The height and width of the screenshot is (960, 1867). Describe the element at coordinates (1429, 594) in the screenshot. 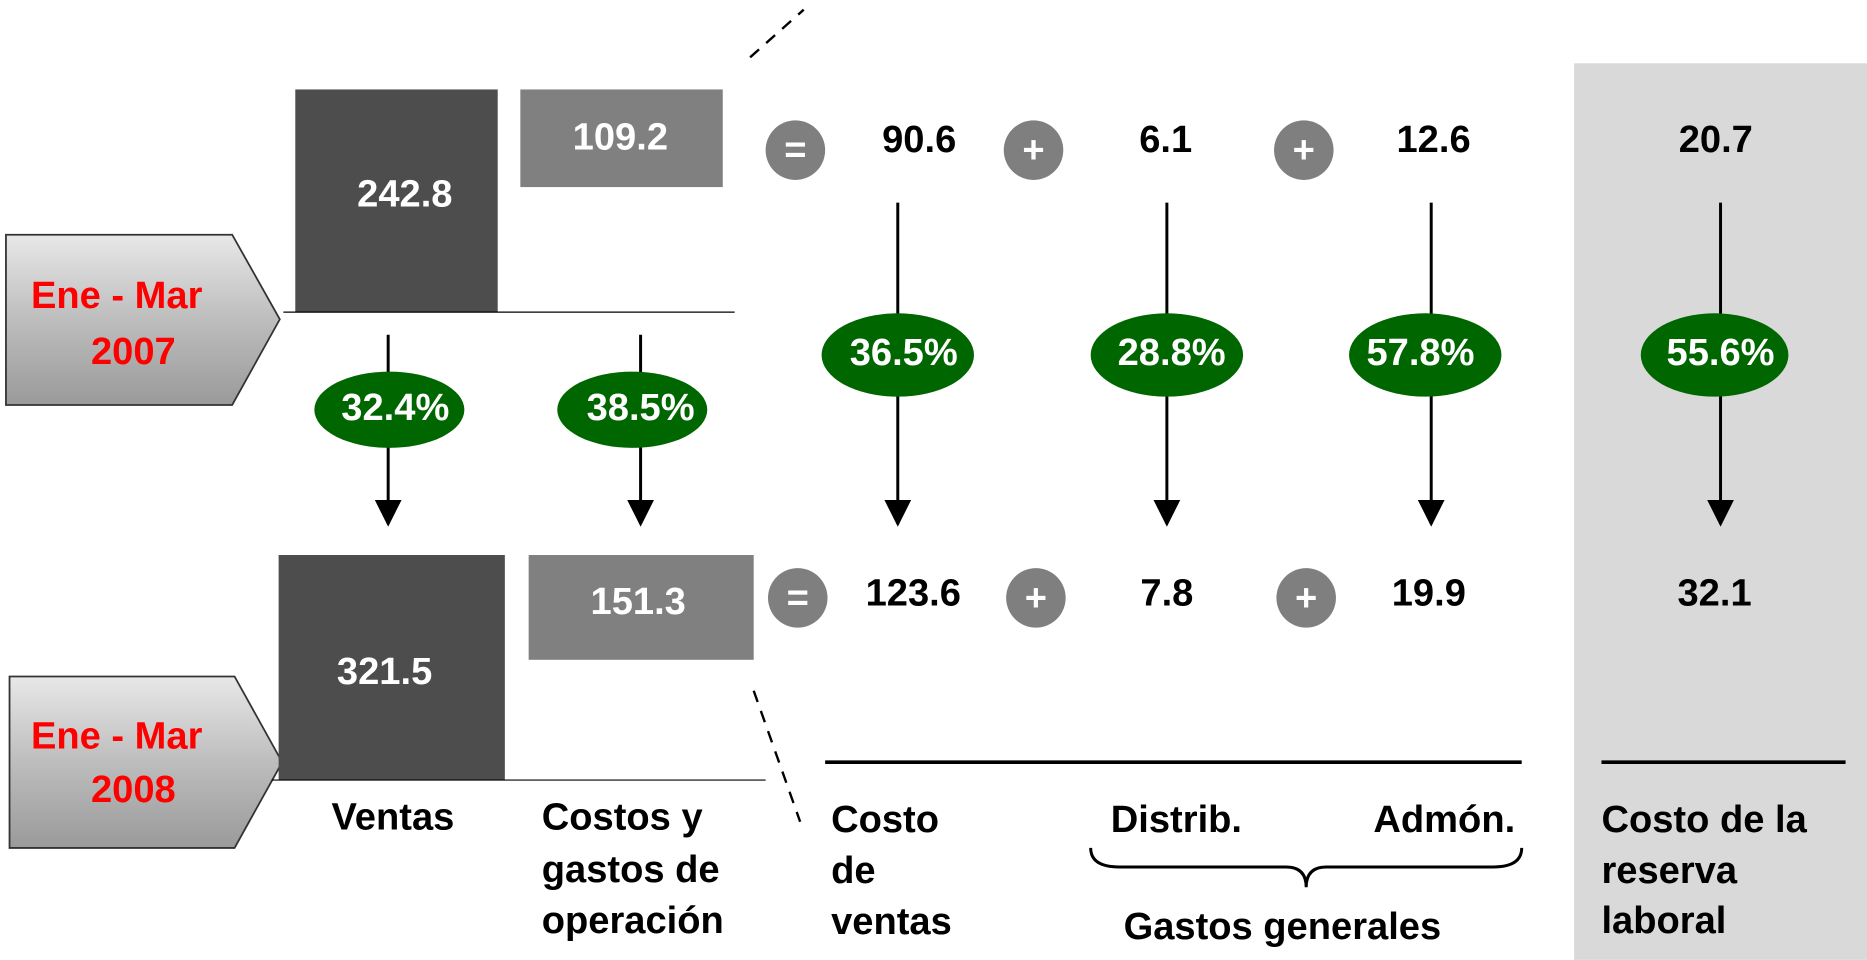

I see `value: 19.9` at that location.